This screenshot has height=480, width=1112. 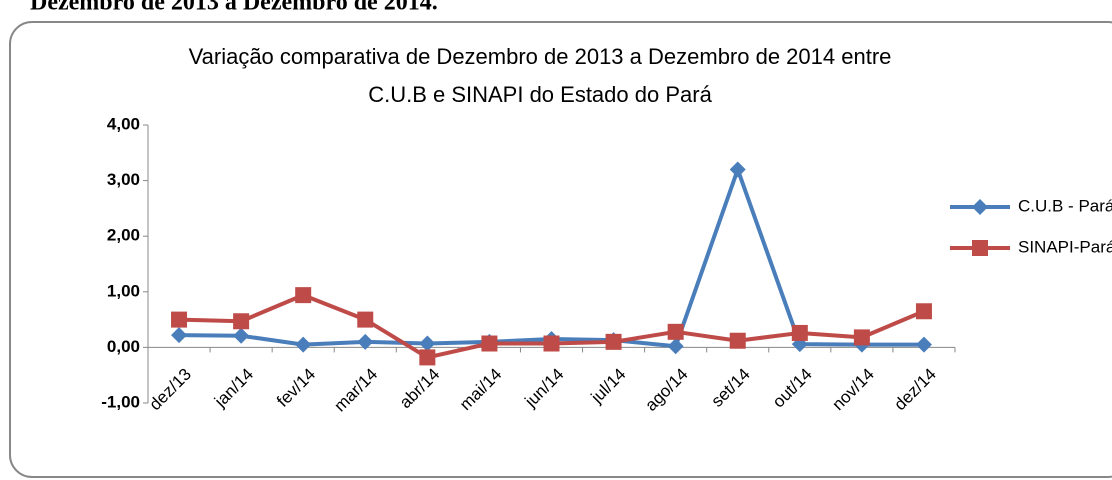 What do you see at coordinates (234, 8) in the screenshot?
I see `caption: Dezembro de 2013 a Dezembro de 2014.` at bounding box center [234, 8].